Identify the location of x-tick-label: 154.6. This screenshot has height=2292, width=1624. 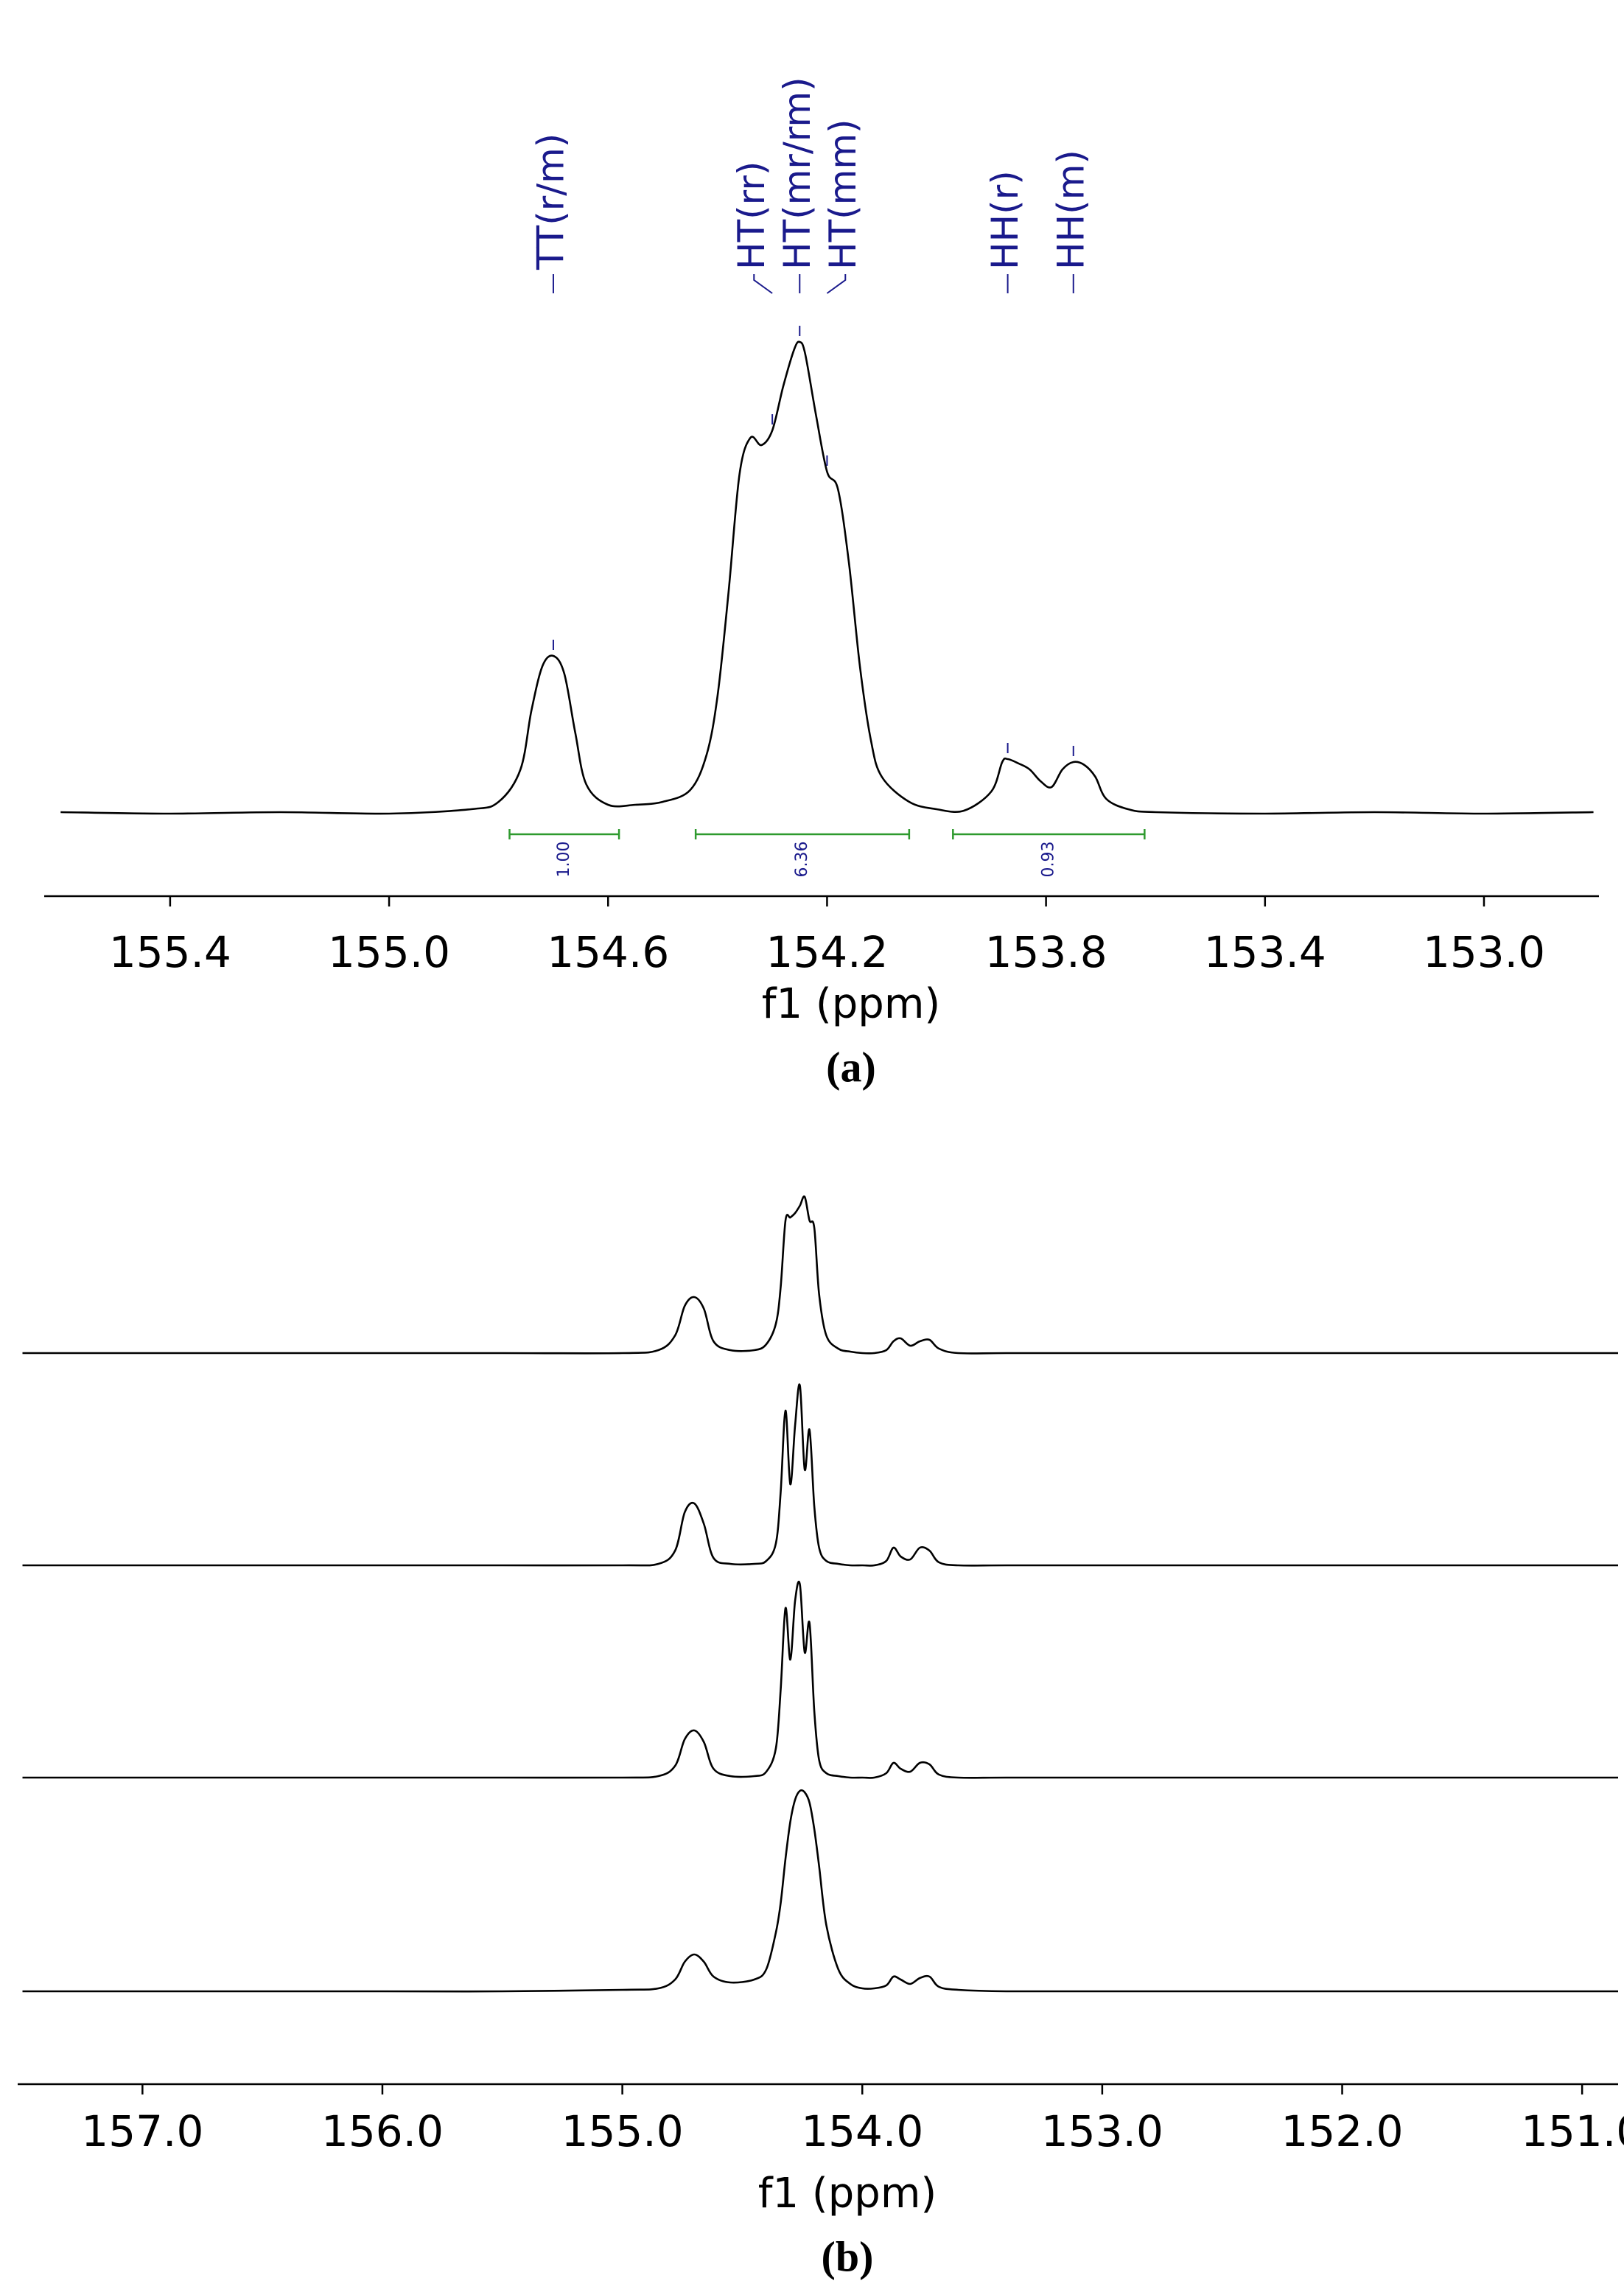
(608, 952).